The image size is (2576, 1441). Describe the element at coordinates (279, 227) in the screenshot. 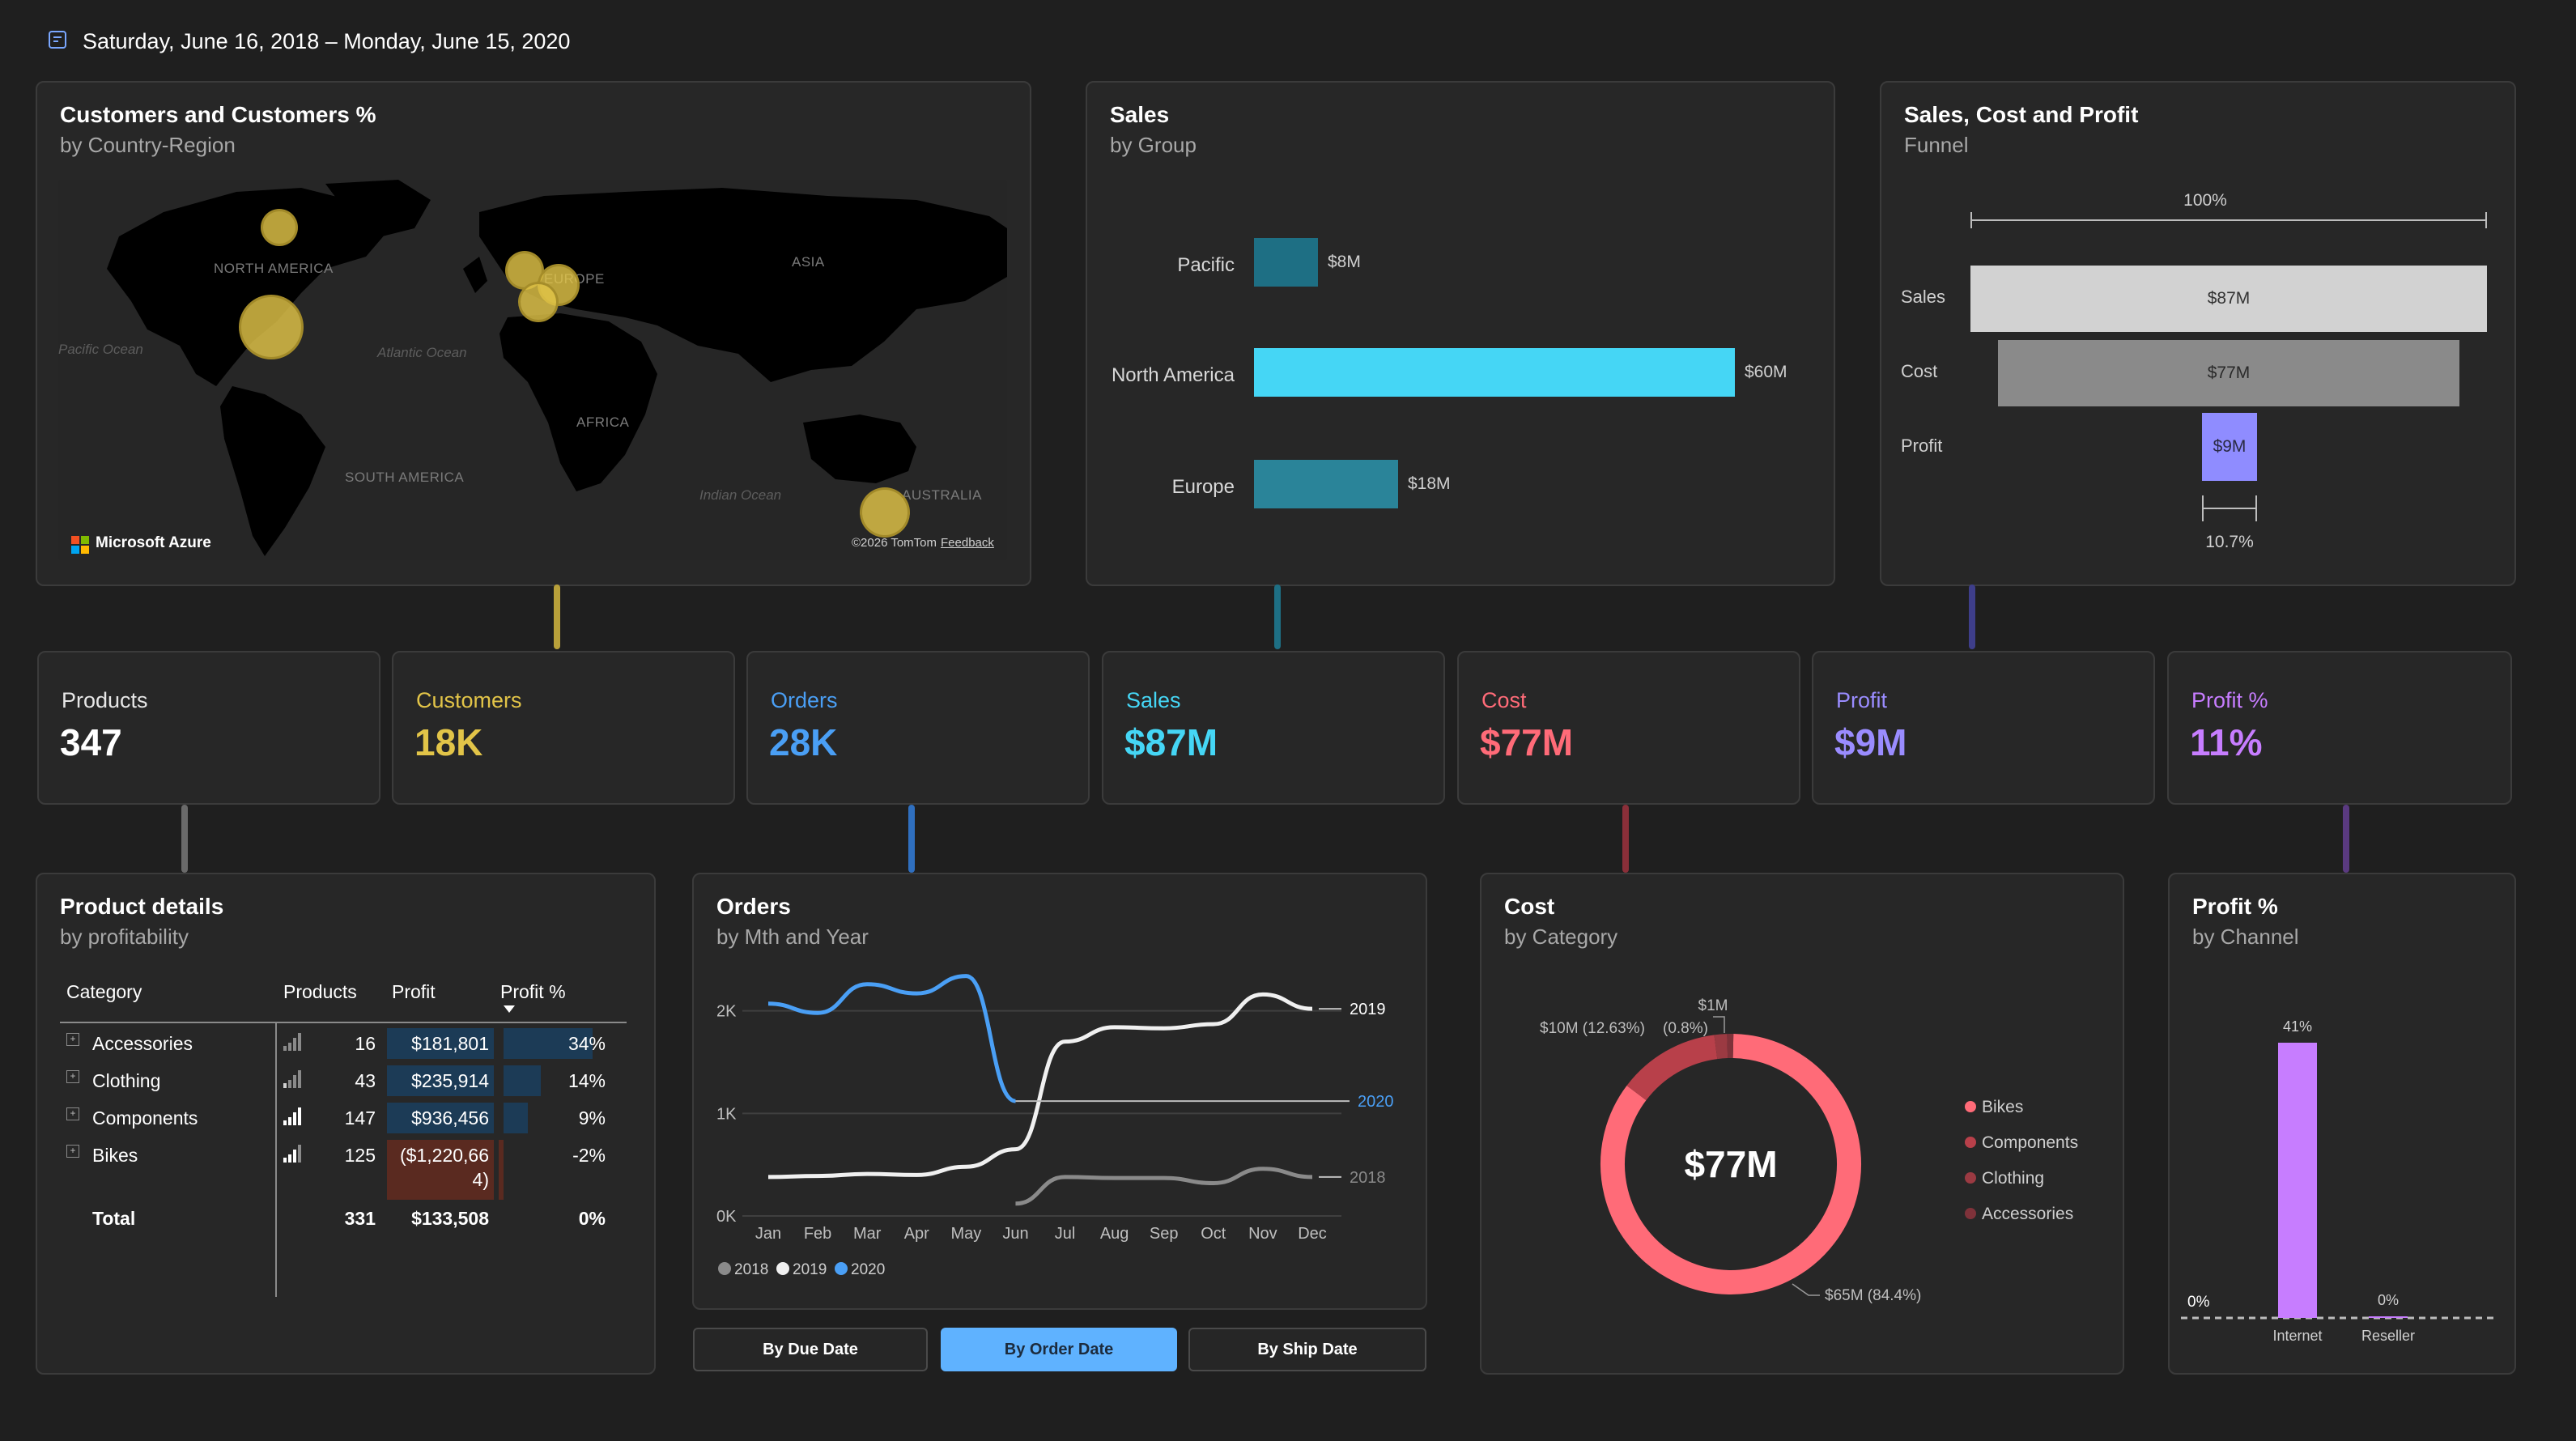

I see `map-bubble-canada` at that location.